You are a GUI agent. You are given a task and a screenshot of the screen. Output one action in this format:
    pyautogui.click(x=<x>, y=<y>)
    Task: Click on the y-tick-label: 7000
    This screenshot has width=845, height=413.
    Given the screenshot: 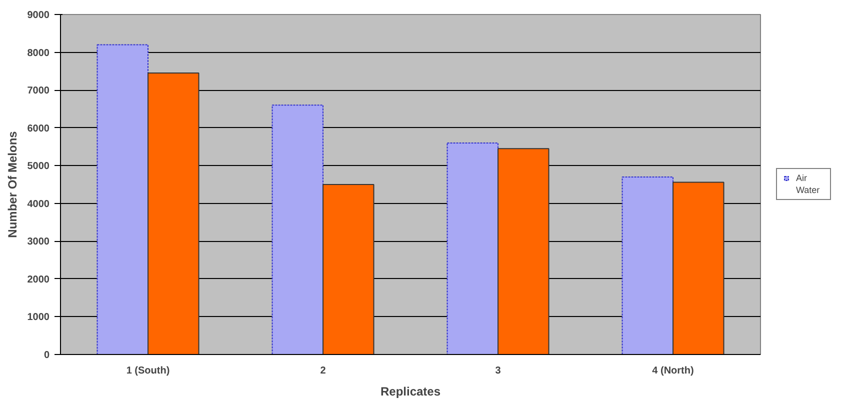 What is the action you would take?
    pyautogui.click(x=38, y=91)
    